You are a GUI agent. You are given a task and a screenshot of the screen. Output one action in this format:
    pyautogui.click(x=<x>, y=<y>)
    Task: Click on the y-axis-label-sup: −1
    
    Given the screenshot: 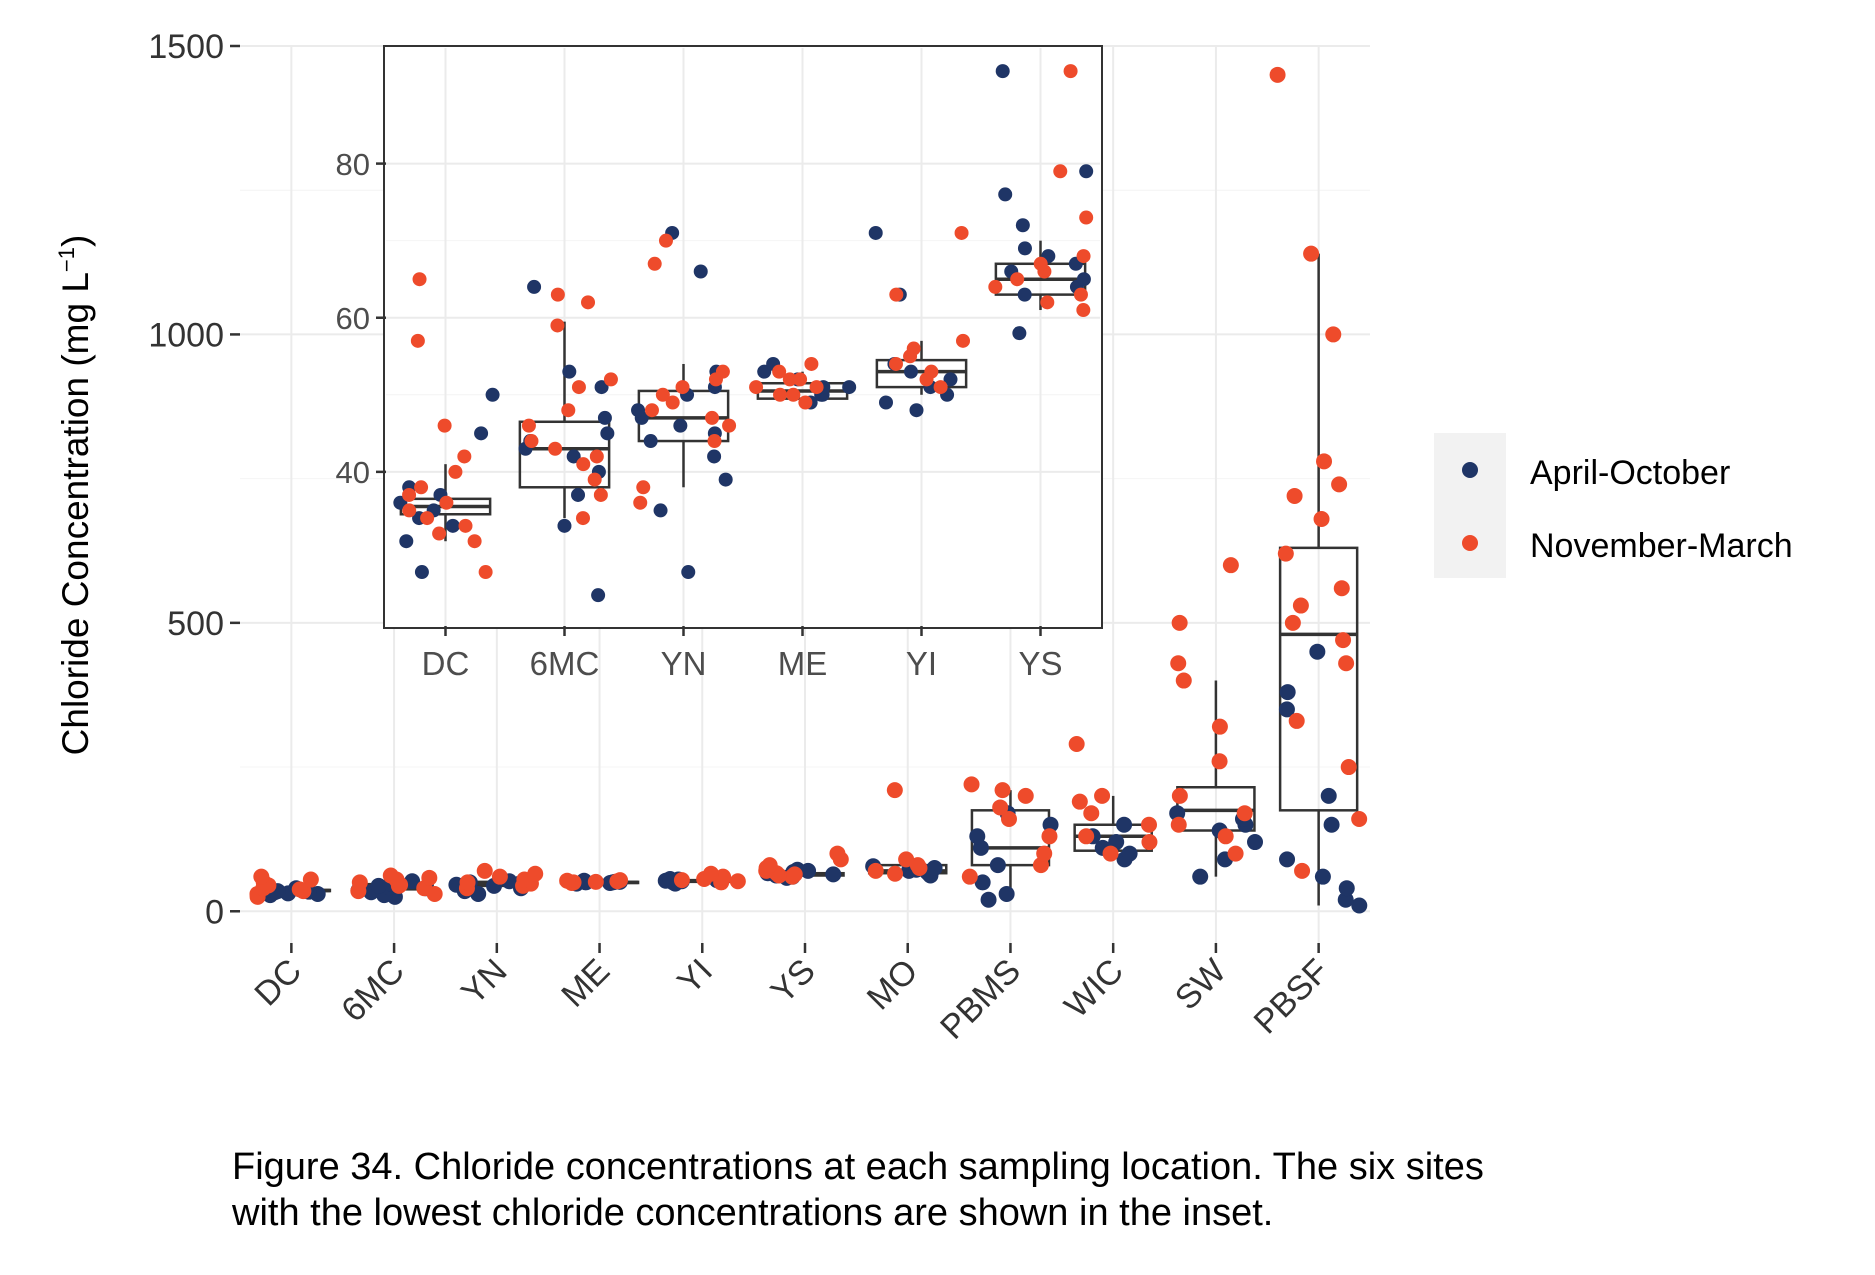 What is the action you would take?
    pyautogui.click(x=66, y=259)
    